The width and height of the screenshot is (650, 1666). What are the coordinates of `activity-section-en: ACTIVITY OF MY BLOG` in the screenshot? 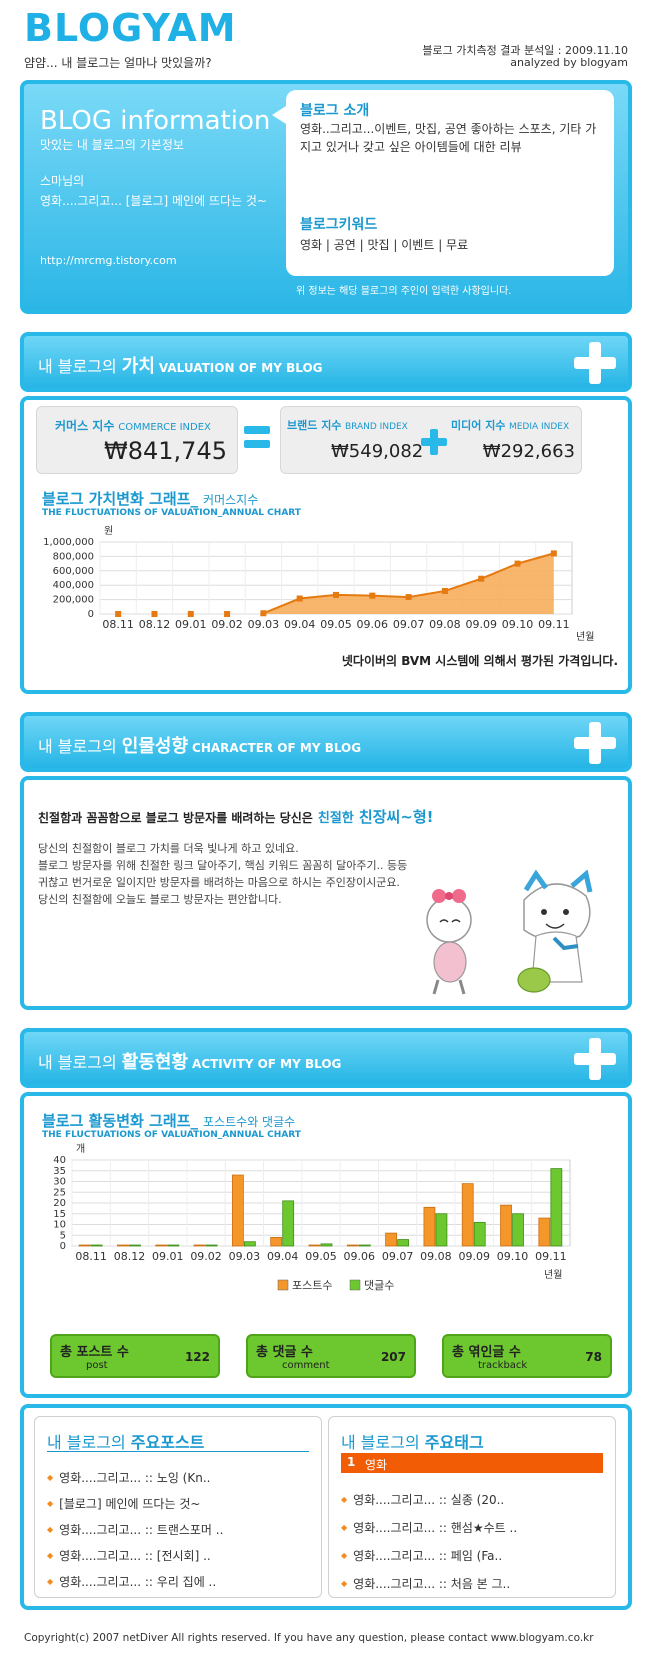 It's located at (267, 1064).